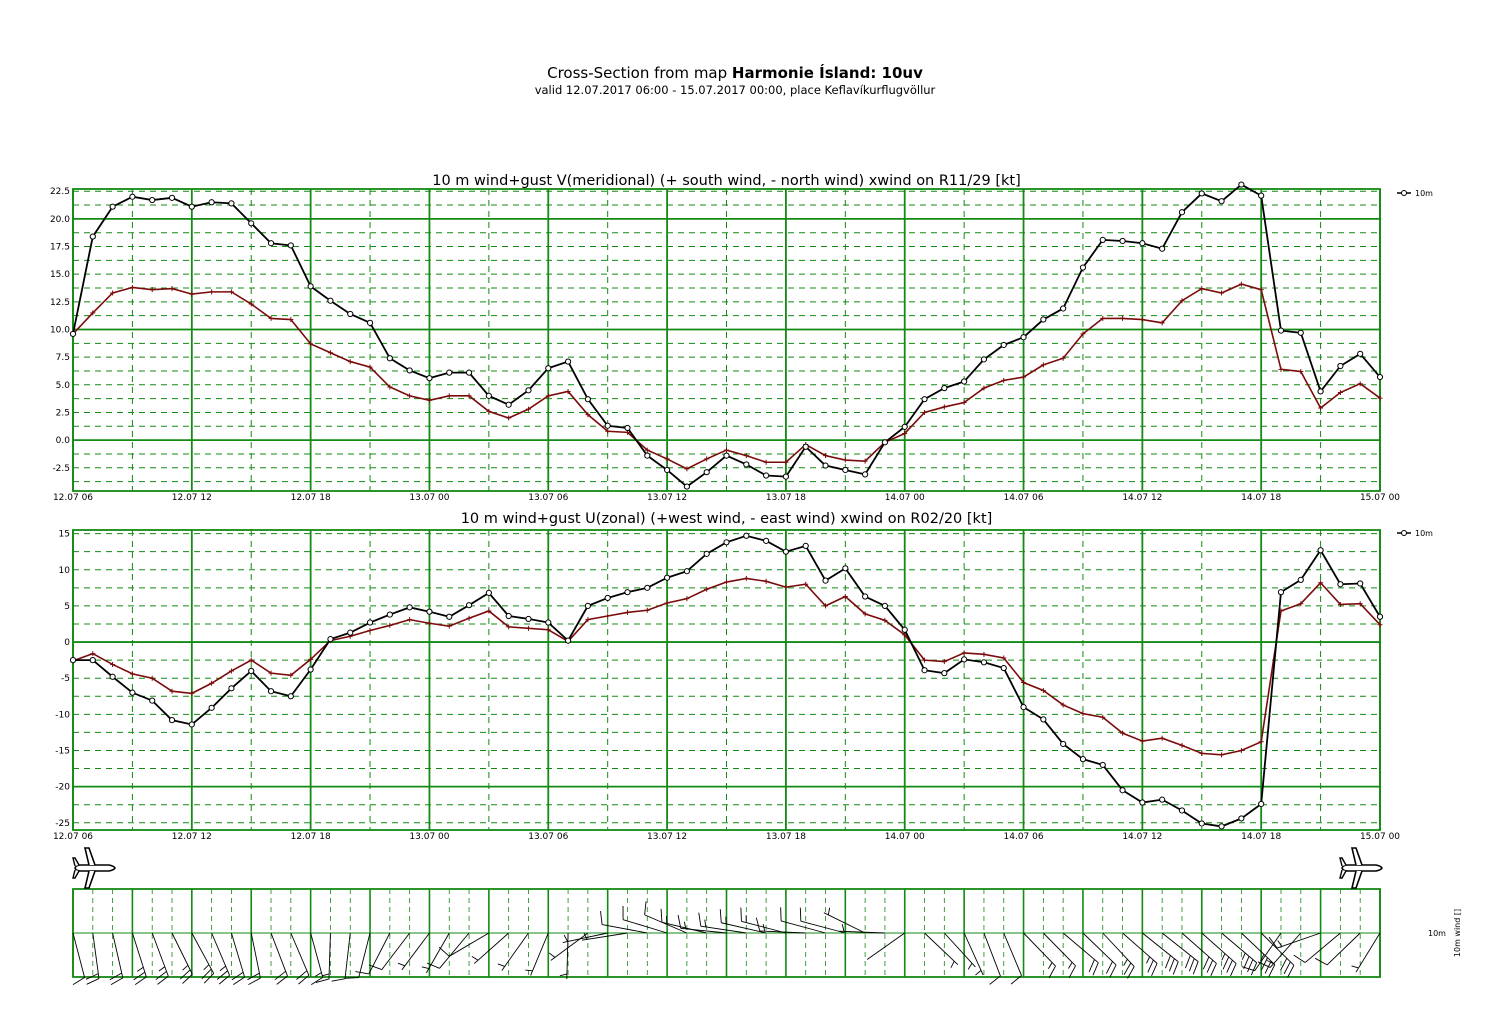 The image size is (1500, 1018). What do you see at coordinates (63, 413) in the screenshot?
I see `y-tick-label: 2.5` at bounding box center [63, 413].